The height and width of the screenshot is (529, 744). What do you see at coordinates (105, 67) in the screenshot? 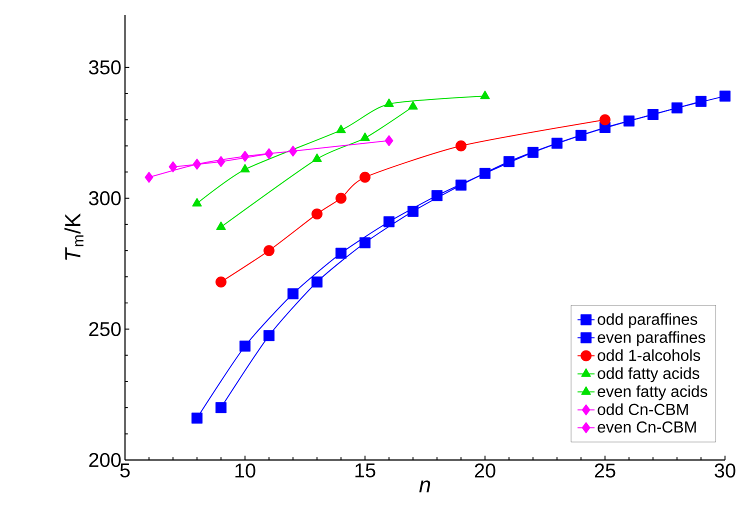
I see `y-tick-label: 350` at bounding box center [105, 67].